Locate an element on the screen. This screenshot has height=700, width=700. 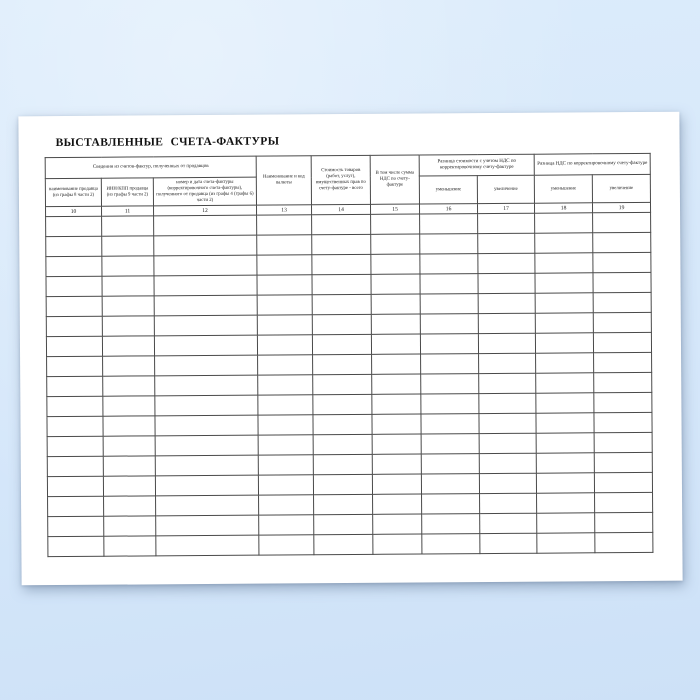
table-row is located at coordinates (350, 544).